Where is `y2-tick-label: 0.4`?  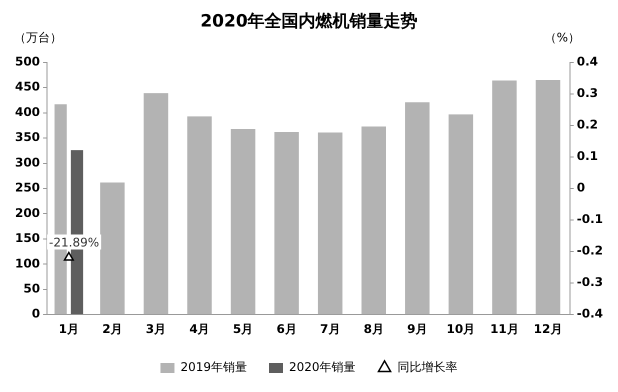 y2-tick-label: 0.4 is located at coordinates (587, 61).